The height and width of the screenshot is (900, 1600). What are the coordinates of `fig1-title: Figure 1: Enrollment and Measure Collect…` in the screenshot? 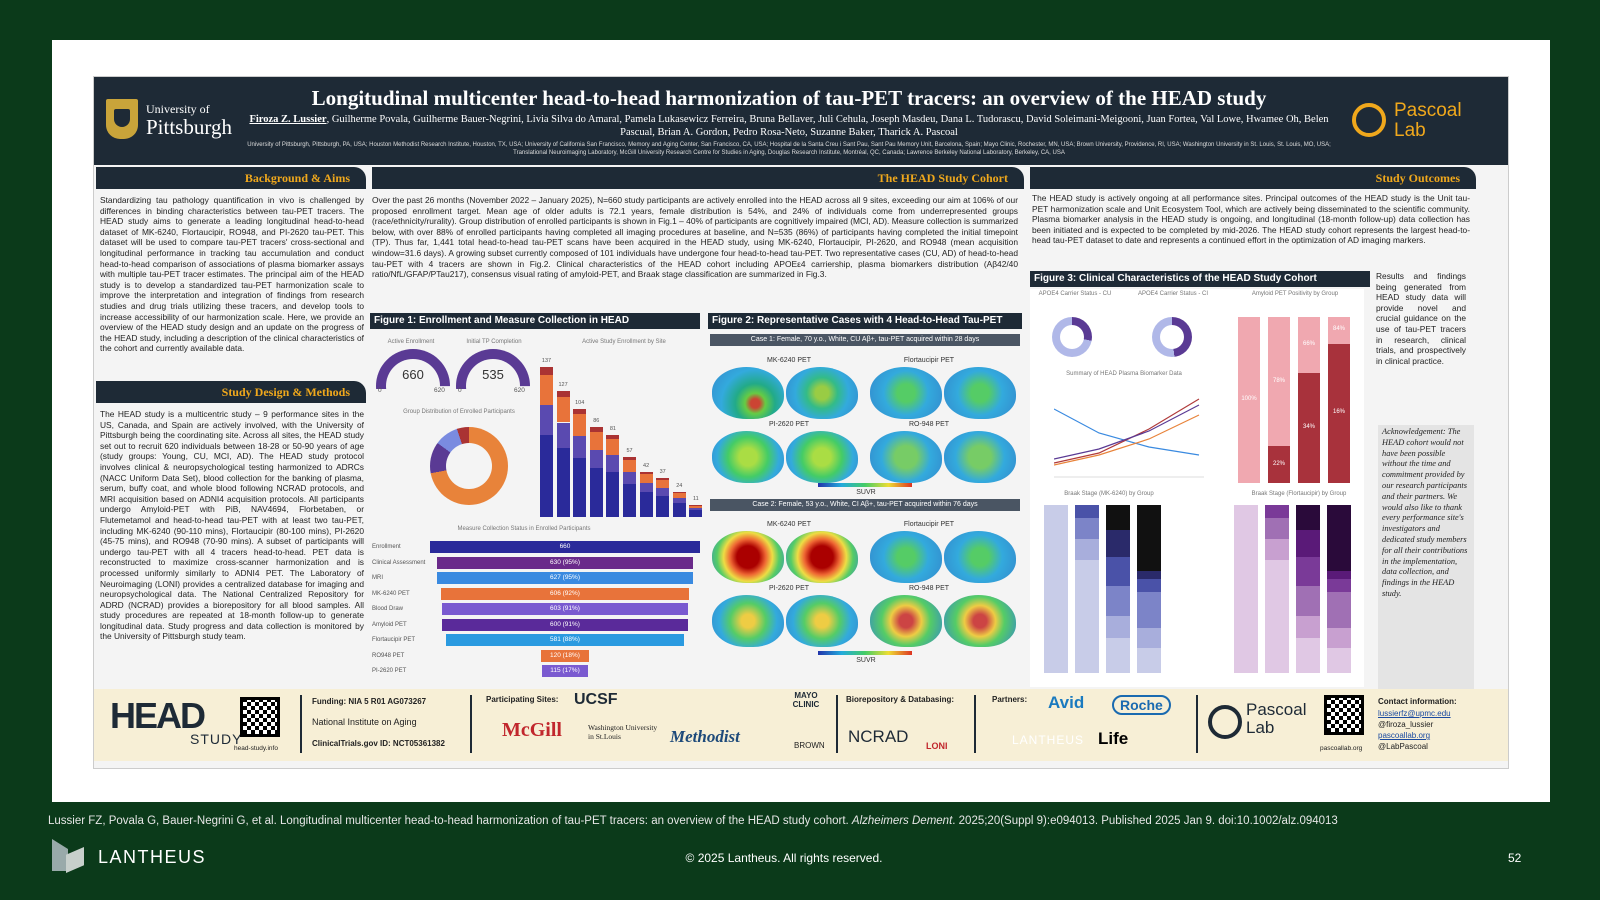 It's located at (535, 321).